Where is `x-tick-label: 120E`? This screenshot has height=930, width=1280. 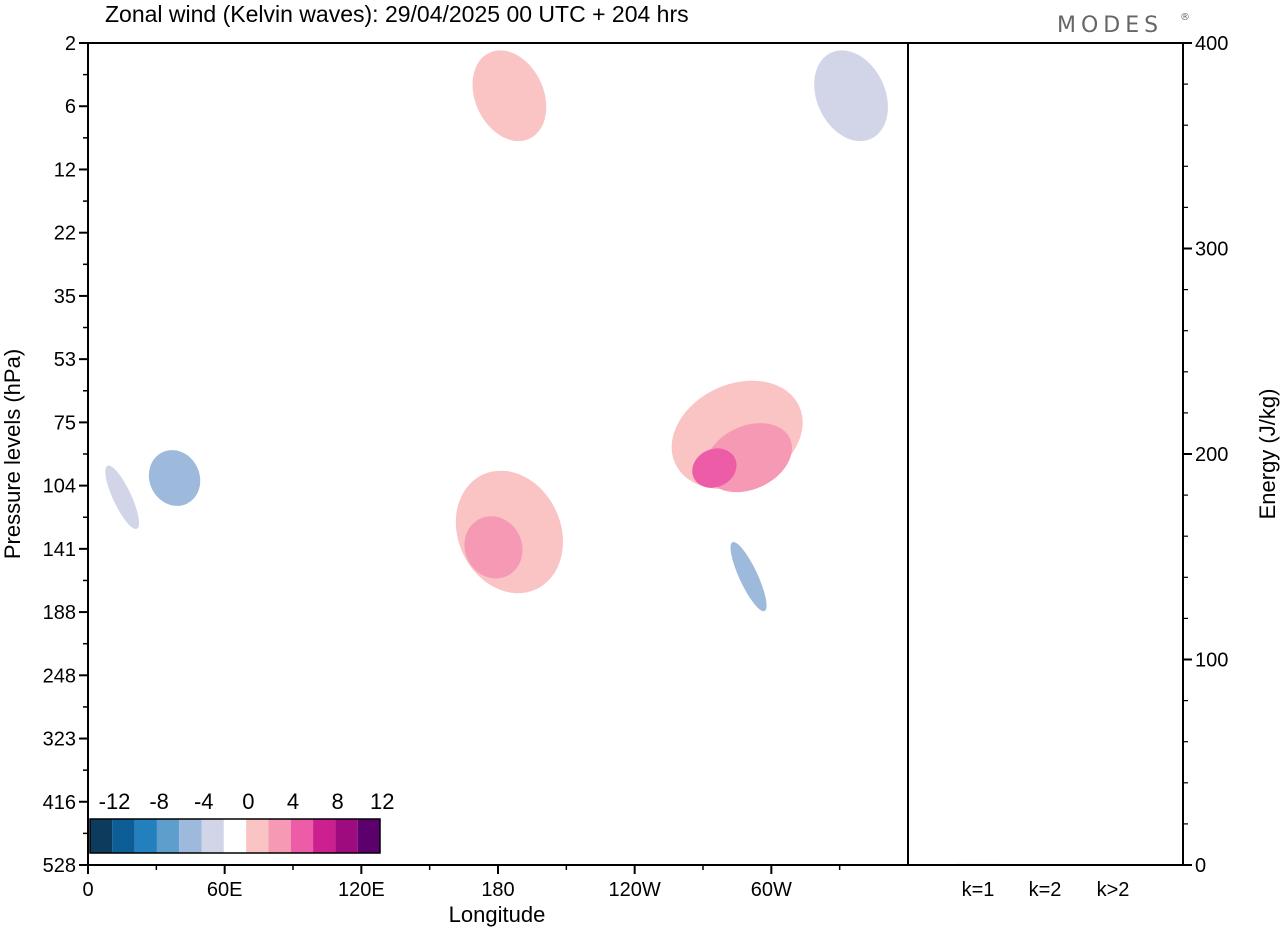
x-tick-label: 120E is located at coordinates (361, 890).